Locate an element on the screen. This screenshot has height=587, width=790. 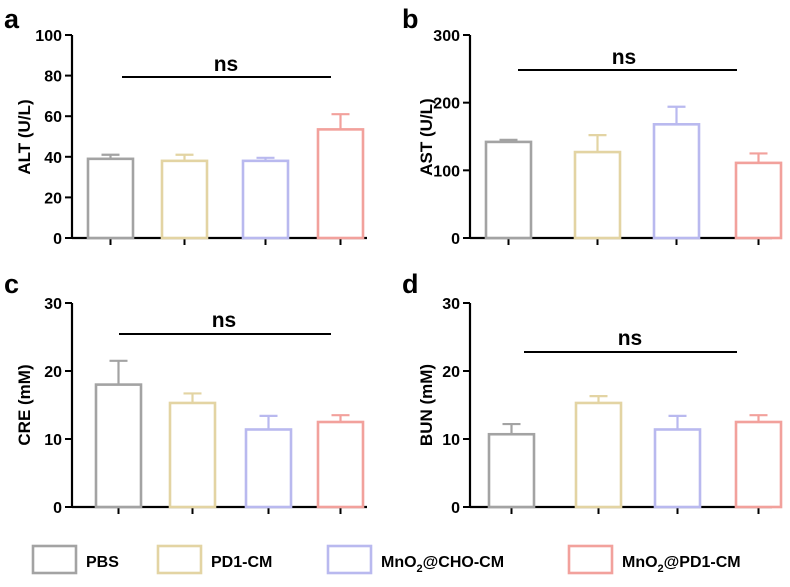
legend-item: MnO2@CHO-CM is located at coordinates (415, 559).